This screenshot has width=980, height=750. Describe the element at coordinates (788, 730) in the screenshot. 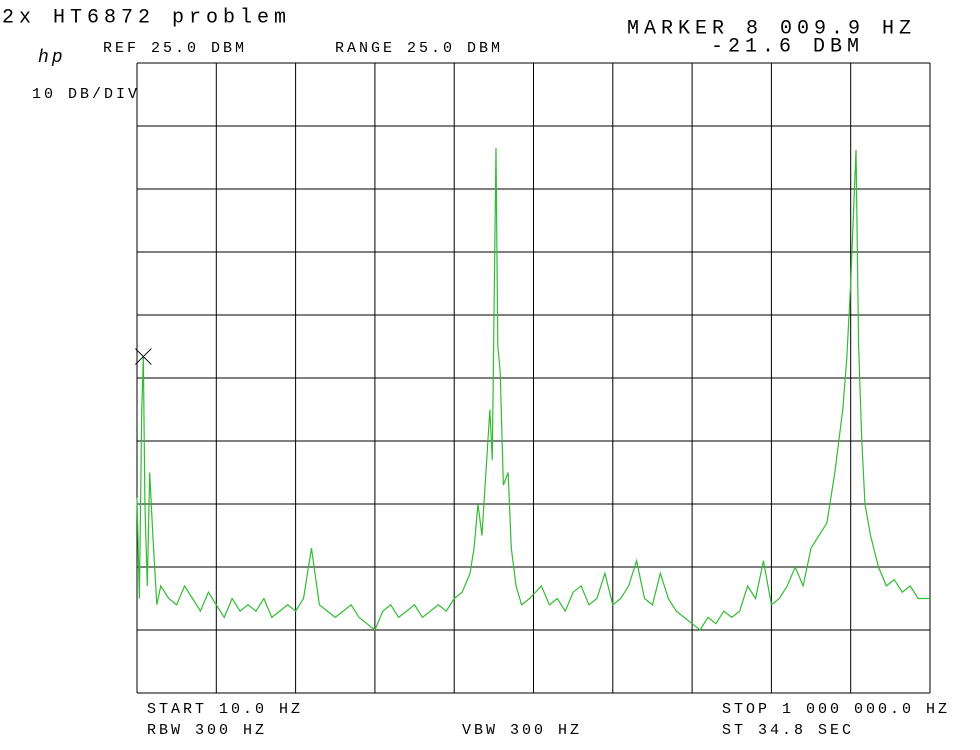

I see `sweep-label: ST 34.8 SEC` at that location.